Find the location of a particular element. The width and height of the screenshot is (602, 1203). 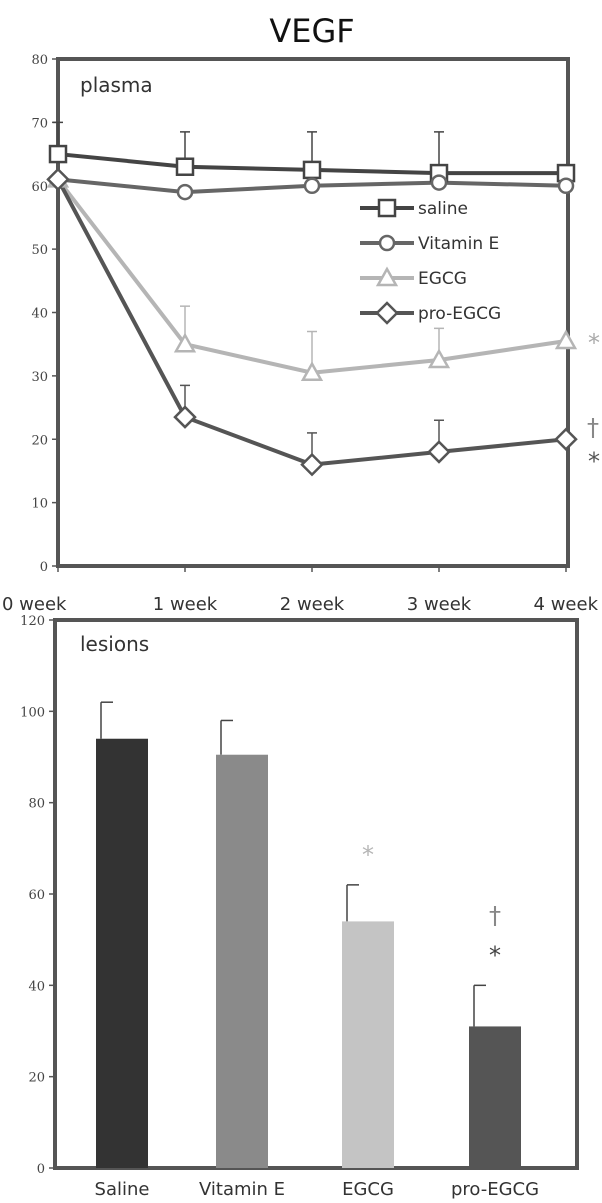

plasma-y-tick-label: 20 is located at coordinates (39, 440).